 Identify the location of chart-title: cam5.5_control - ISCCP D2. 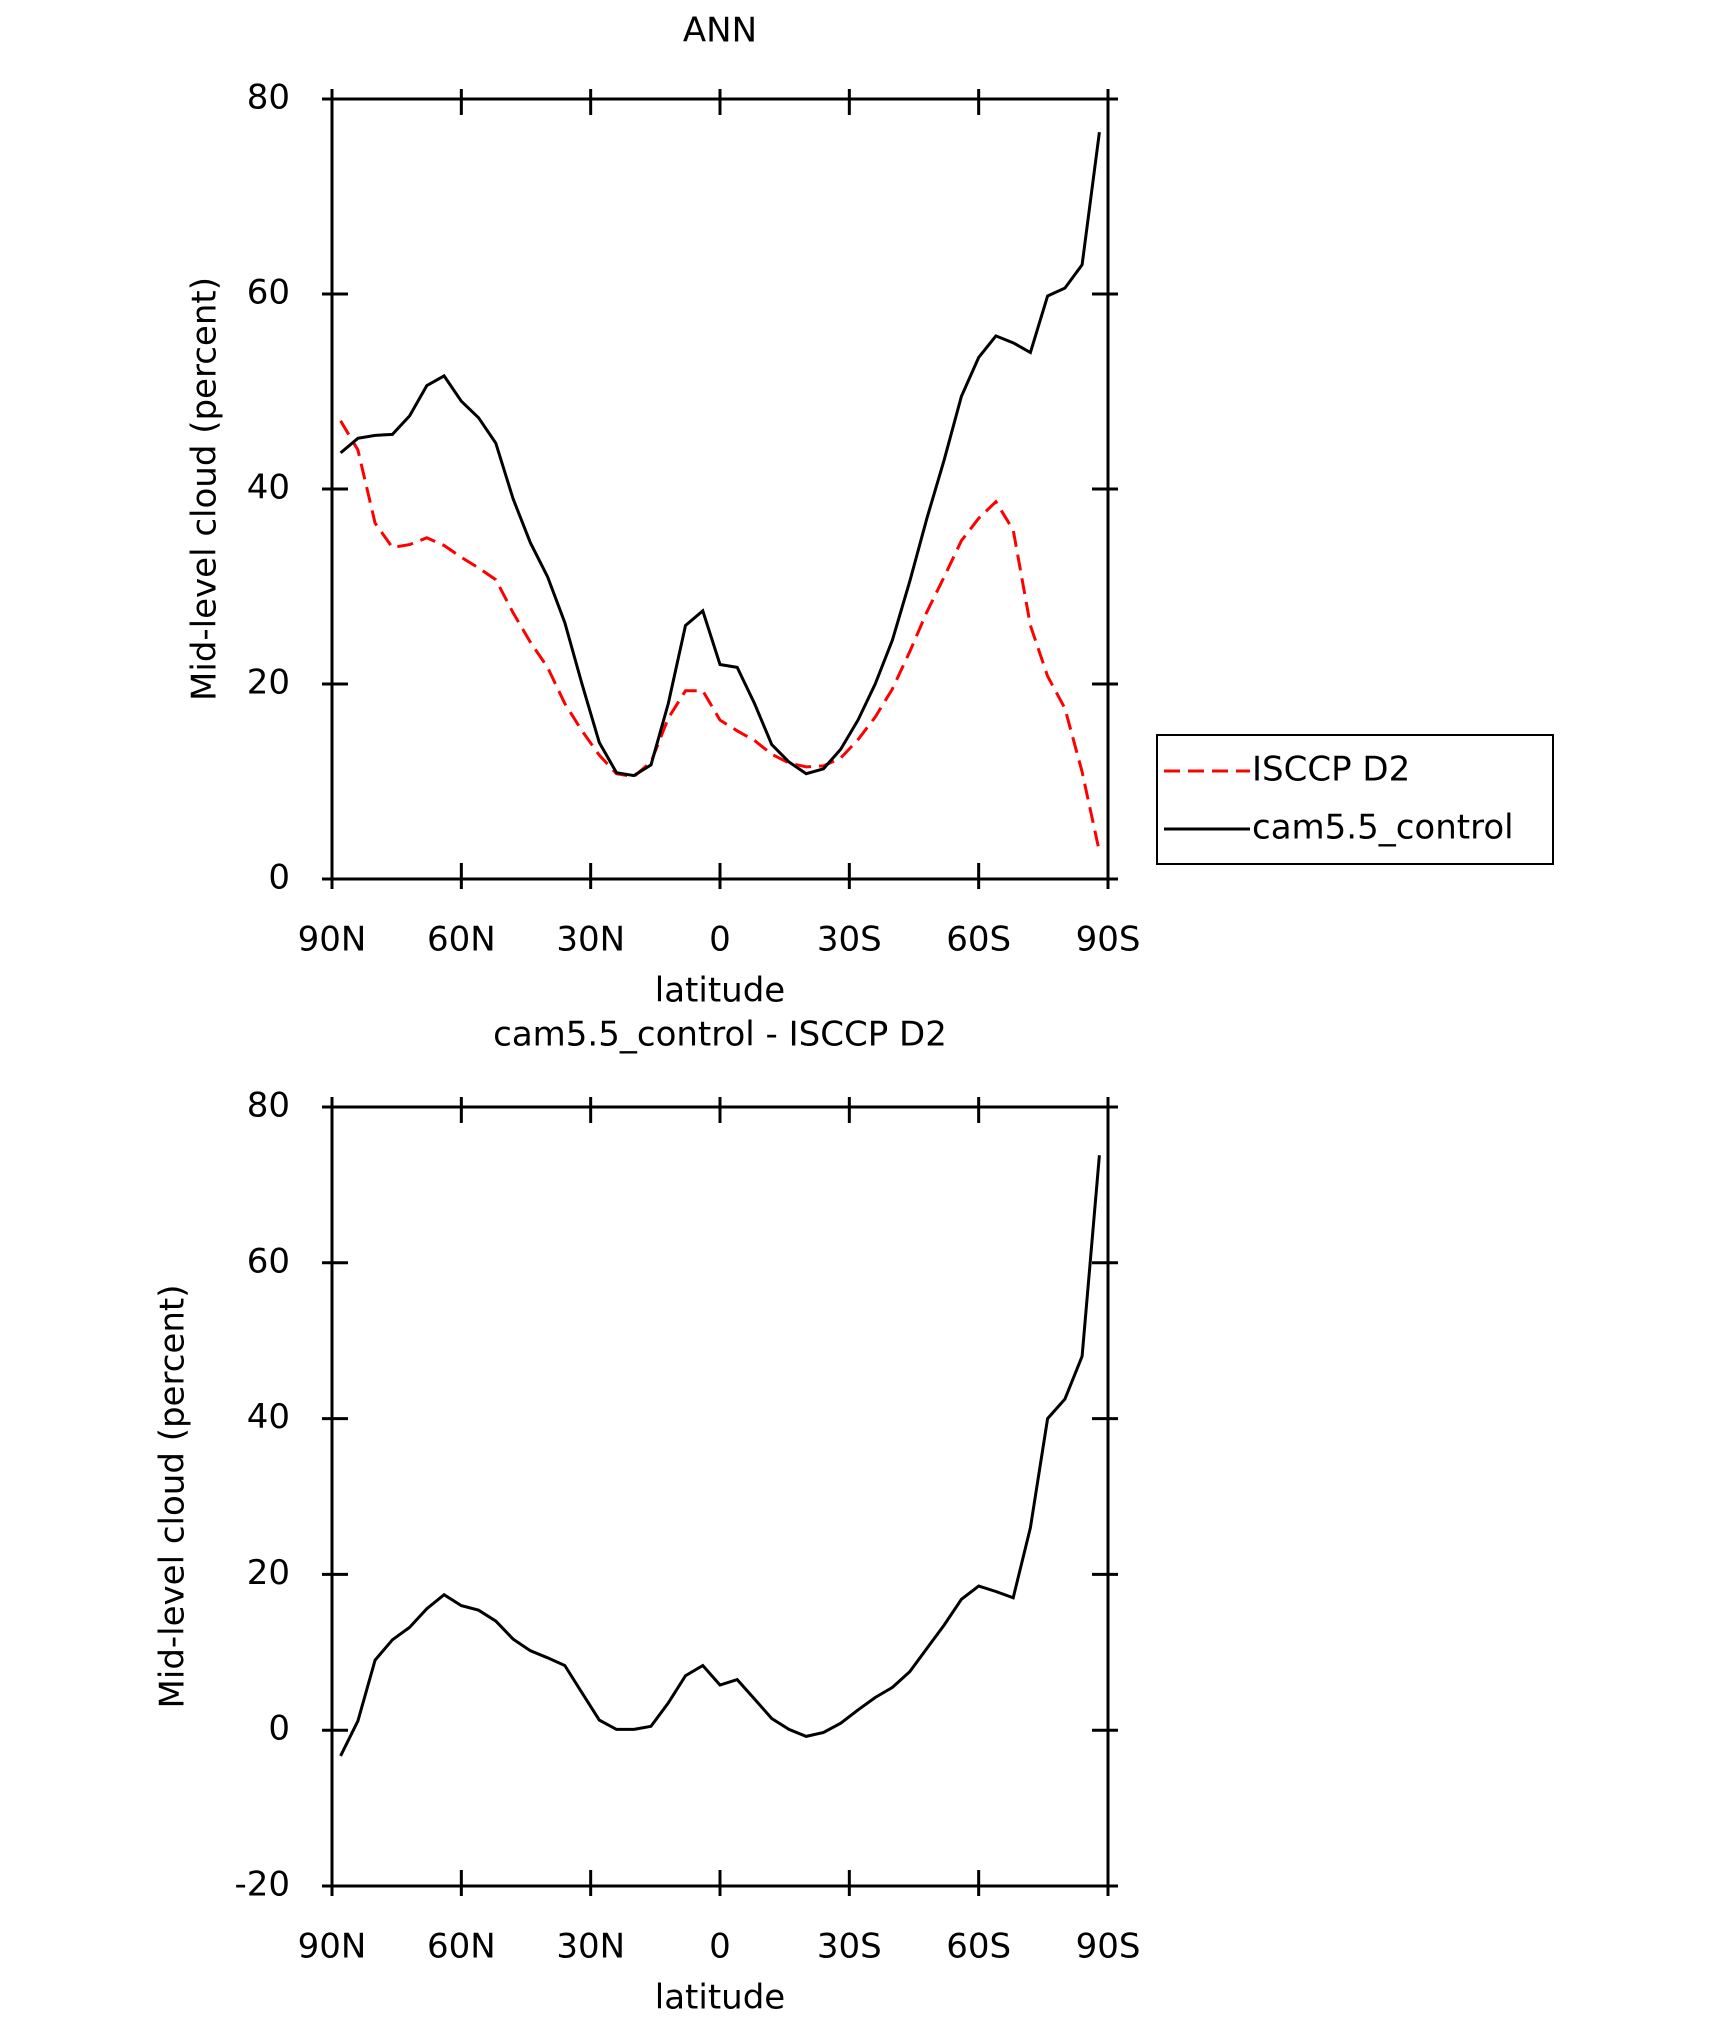
(720, 1035).